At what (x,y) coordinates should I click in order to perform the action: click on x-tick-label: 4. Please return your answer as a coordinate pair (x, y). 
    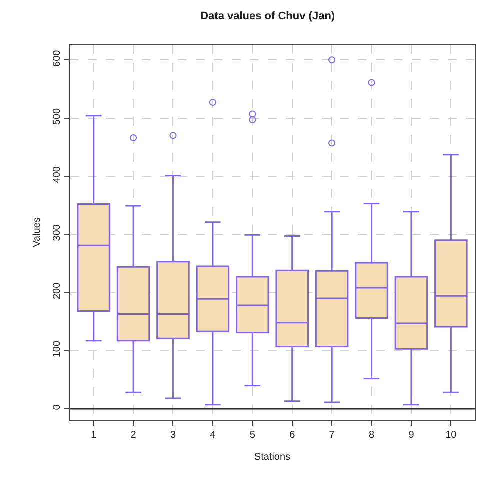
    Looking at the image, I should click on (213, 435).